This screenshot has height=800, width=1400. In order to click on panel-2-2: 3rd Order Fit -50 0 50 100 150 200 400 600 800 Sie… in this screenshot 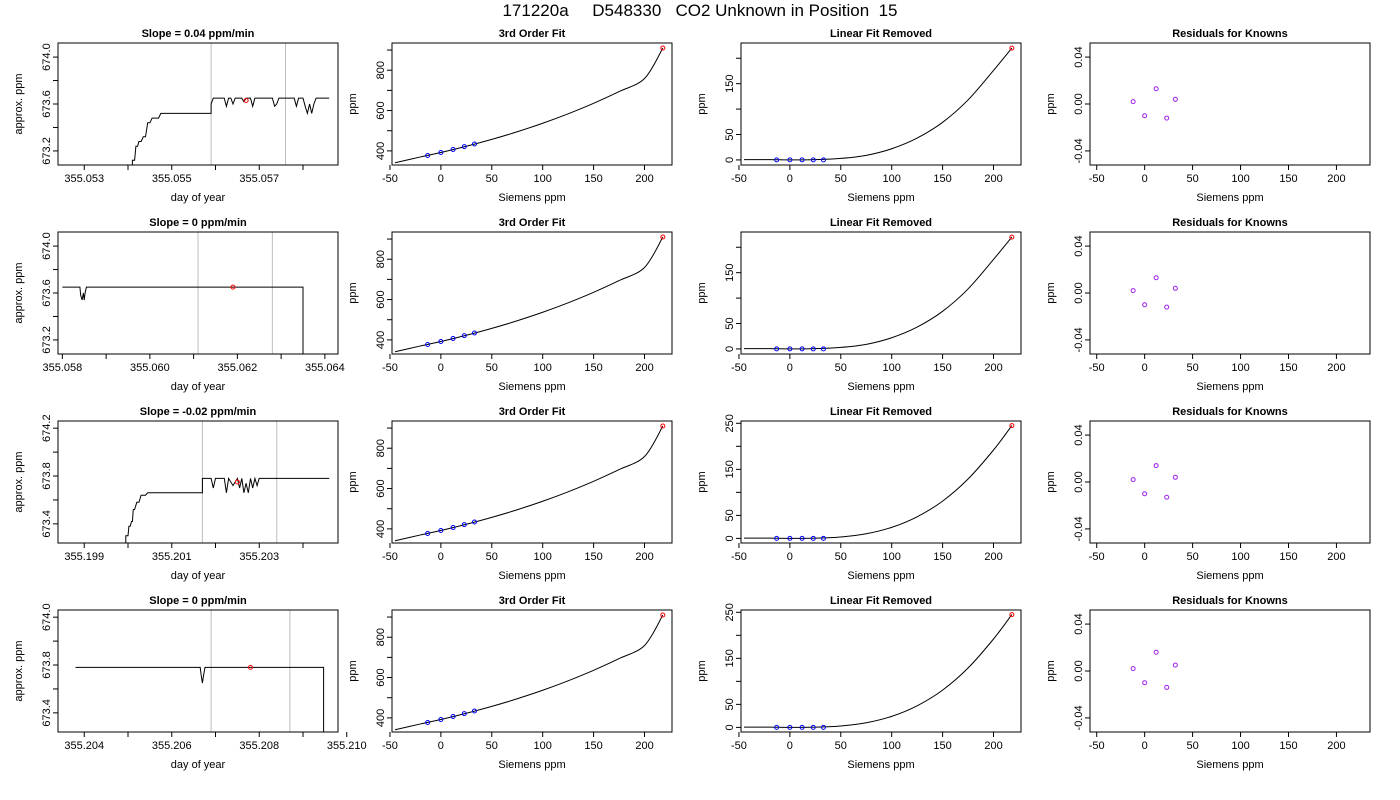, I will do `click(510, 305)`.